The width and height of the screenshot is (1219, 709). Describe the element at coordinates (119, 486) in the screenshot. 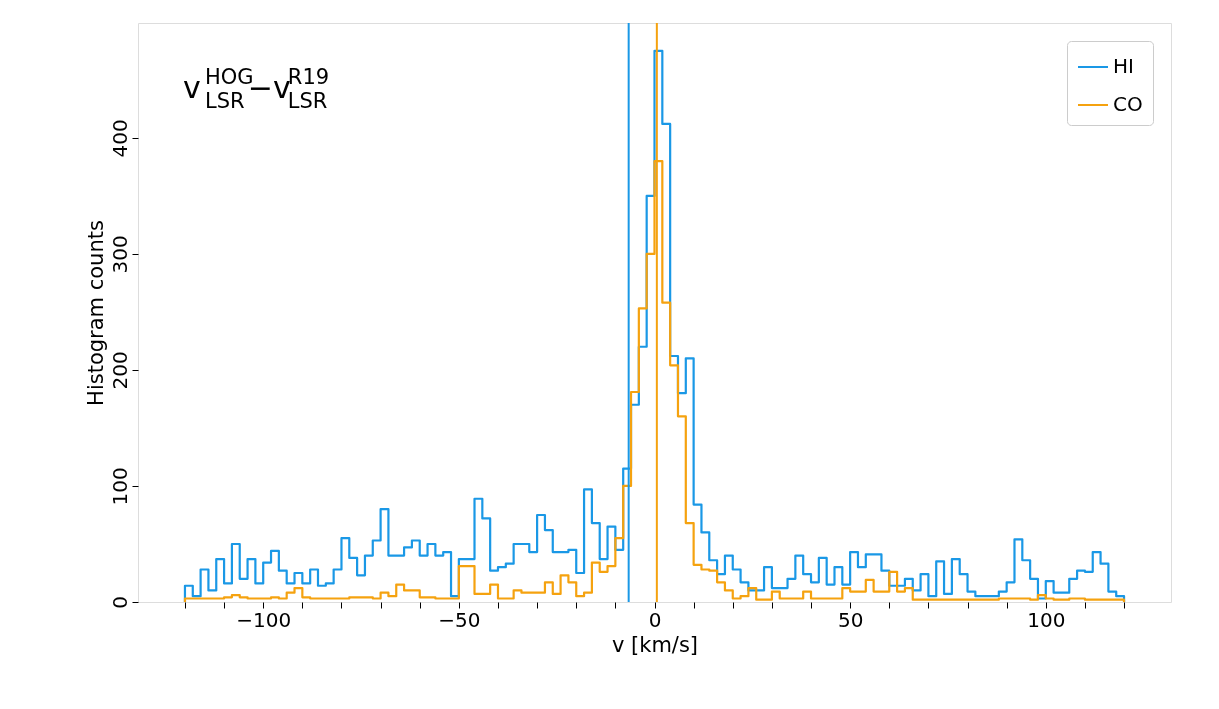

I see `y-tick-label: 100` at that location.